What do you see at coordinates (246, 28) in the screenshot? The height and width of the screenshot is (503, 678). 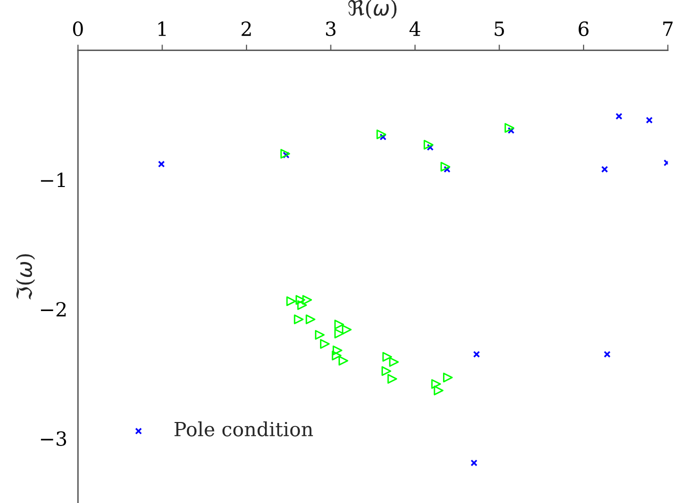 I see `x-tick-label: 2` at bounding box center [246, 28].